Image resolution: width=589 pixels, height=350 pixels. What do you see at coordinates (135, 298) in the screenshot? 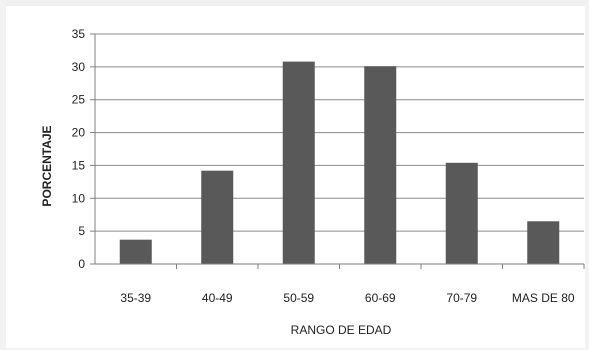
I see `x-tick-label: 35-39` at bounding box center [135, 298].